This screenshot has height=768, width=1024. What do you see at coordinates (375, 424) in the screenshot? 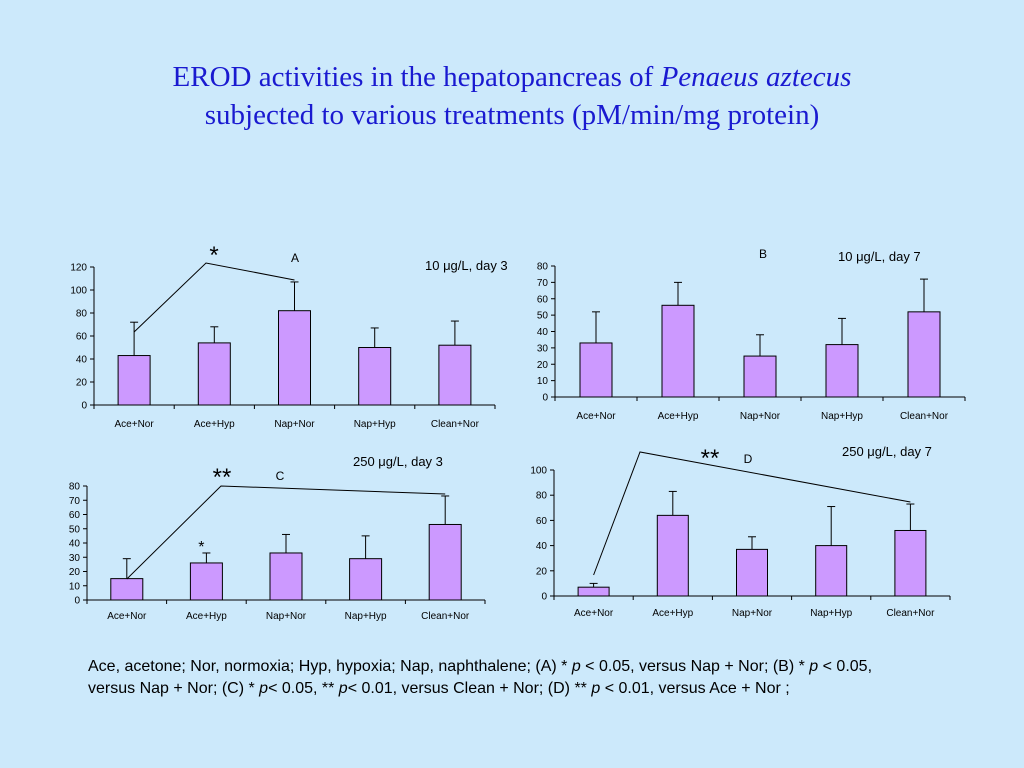
I see `x-tick-label-a: Nap+Hyp` at bounding box center [375, 424].